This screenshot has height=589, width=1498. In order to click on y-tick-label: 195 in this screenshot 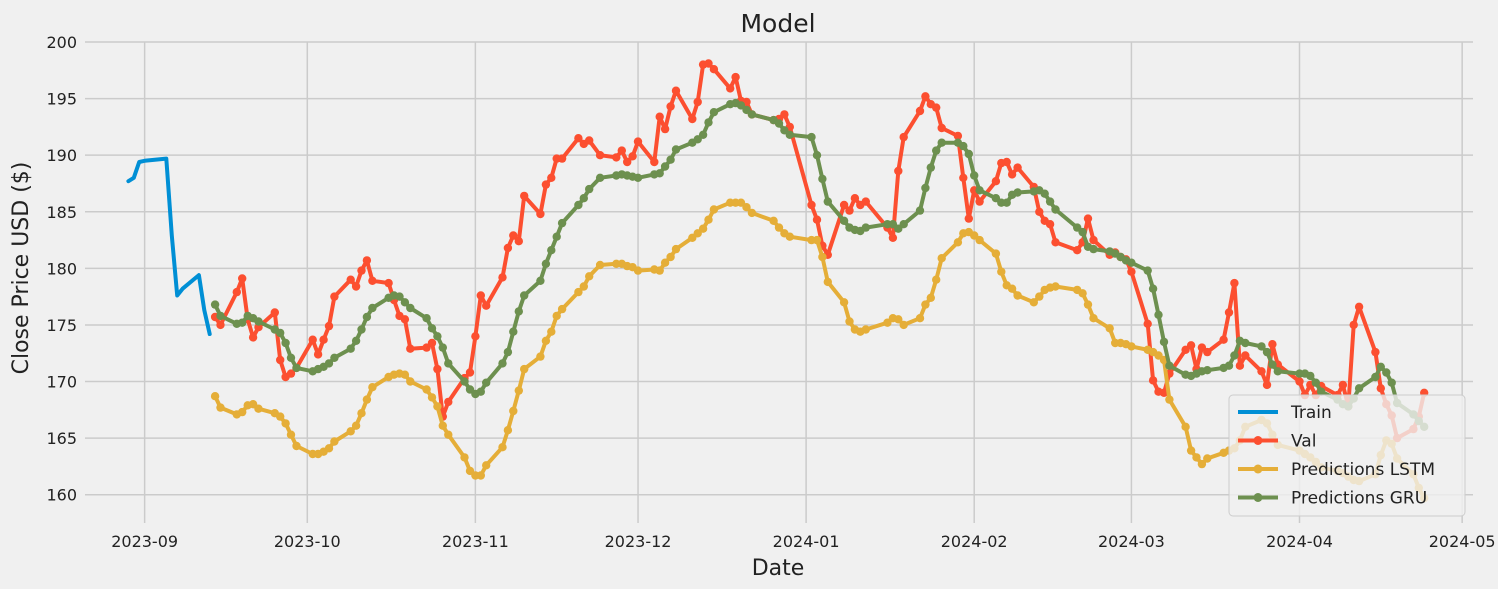, I will do `click(61, 99)`.